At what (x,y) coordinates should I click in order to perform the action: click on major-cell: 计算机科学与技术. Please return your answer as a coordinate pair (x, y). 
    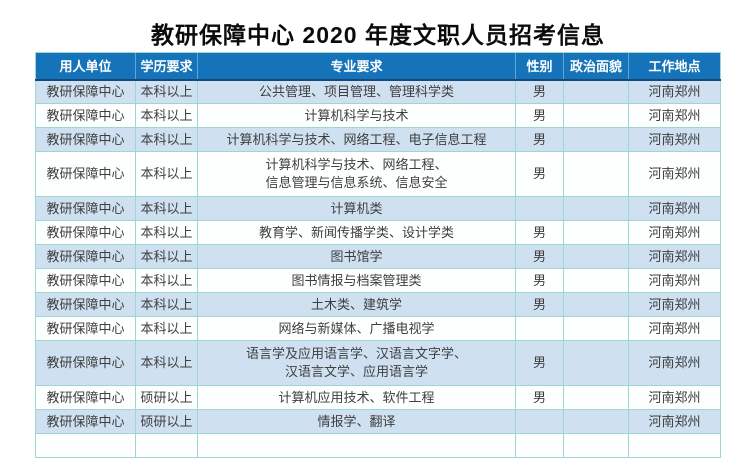
    Looking at the image, I should click on (356, 115).